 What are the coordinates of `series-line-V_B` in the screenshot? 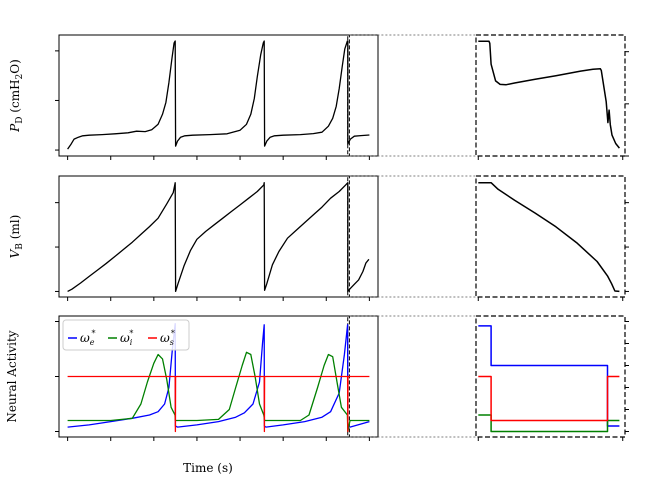 It's located at (218, 237).